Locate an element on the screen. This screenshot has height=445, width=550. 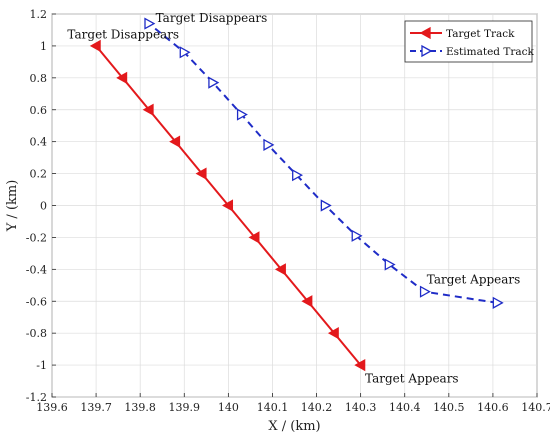
y-tick-label: 0.2 is located at coordinates (39, 174).